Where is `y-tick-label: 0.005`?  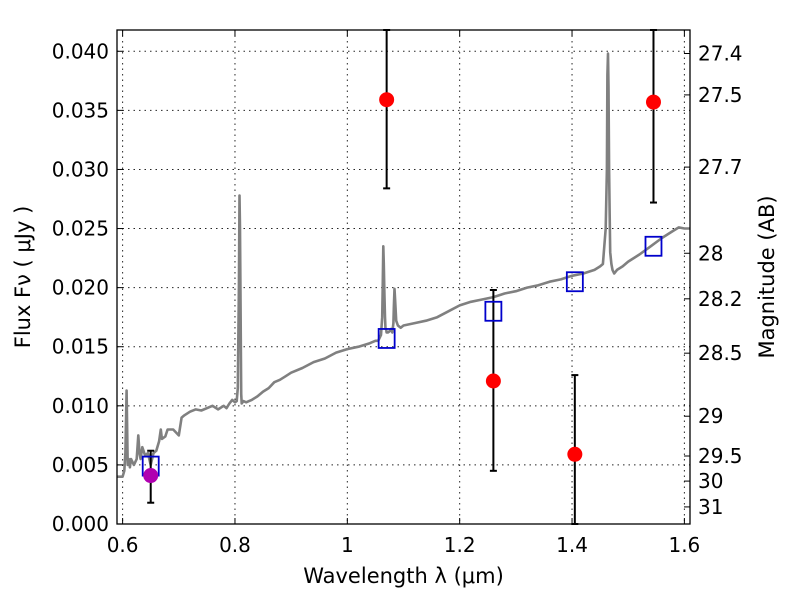 y-tick-label: 0.005 is located at coordinates (80, 465).